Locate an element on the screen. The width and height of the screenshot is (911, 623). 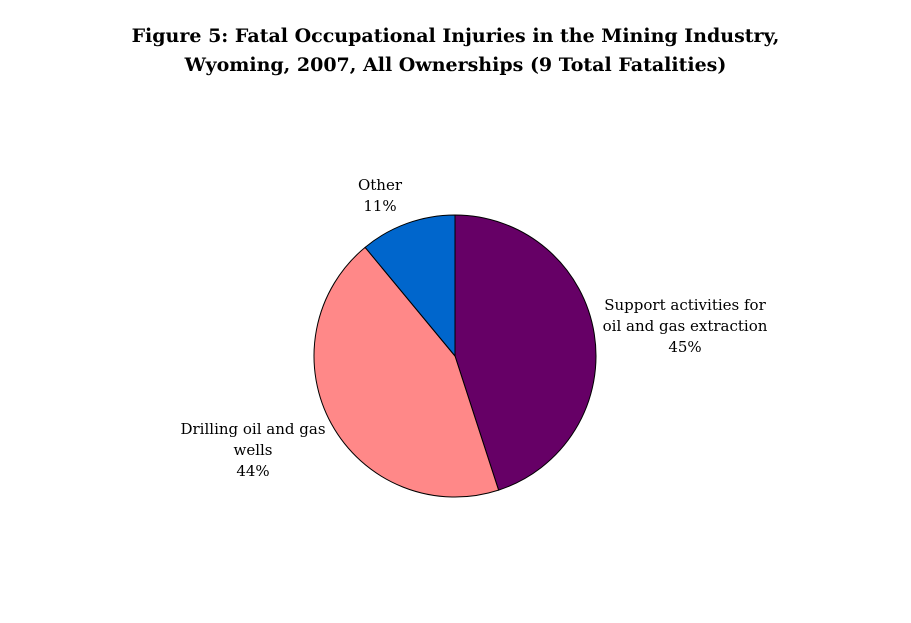
pie-slice-drilling-oil-and-gas-wells is located at coordinates (406, 372).